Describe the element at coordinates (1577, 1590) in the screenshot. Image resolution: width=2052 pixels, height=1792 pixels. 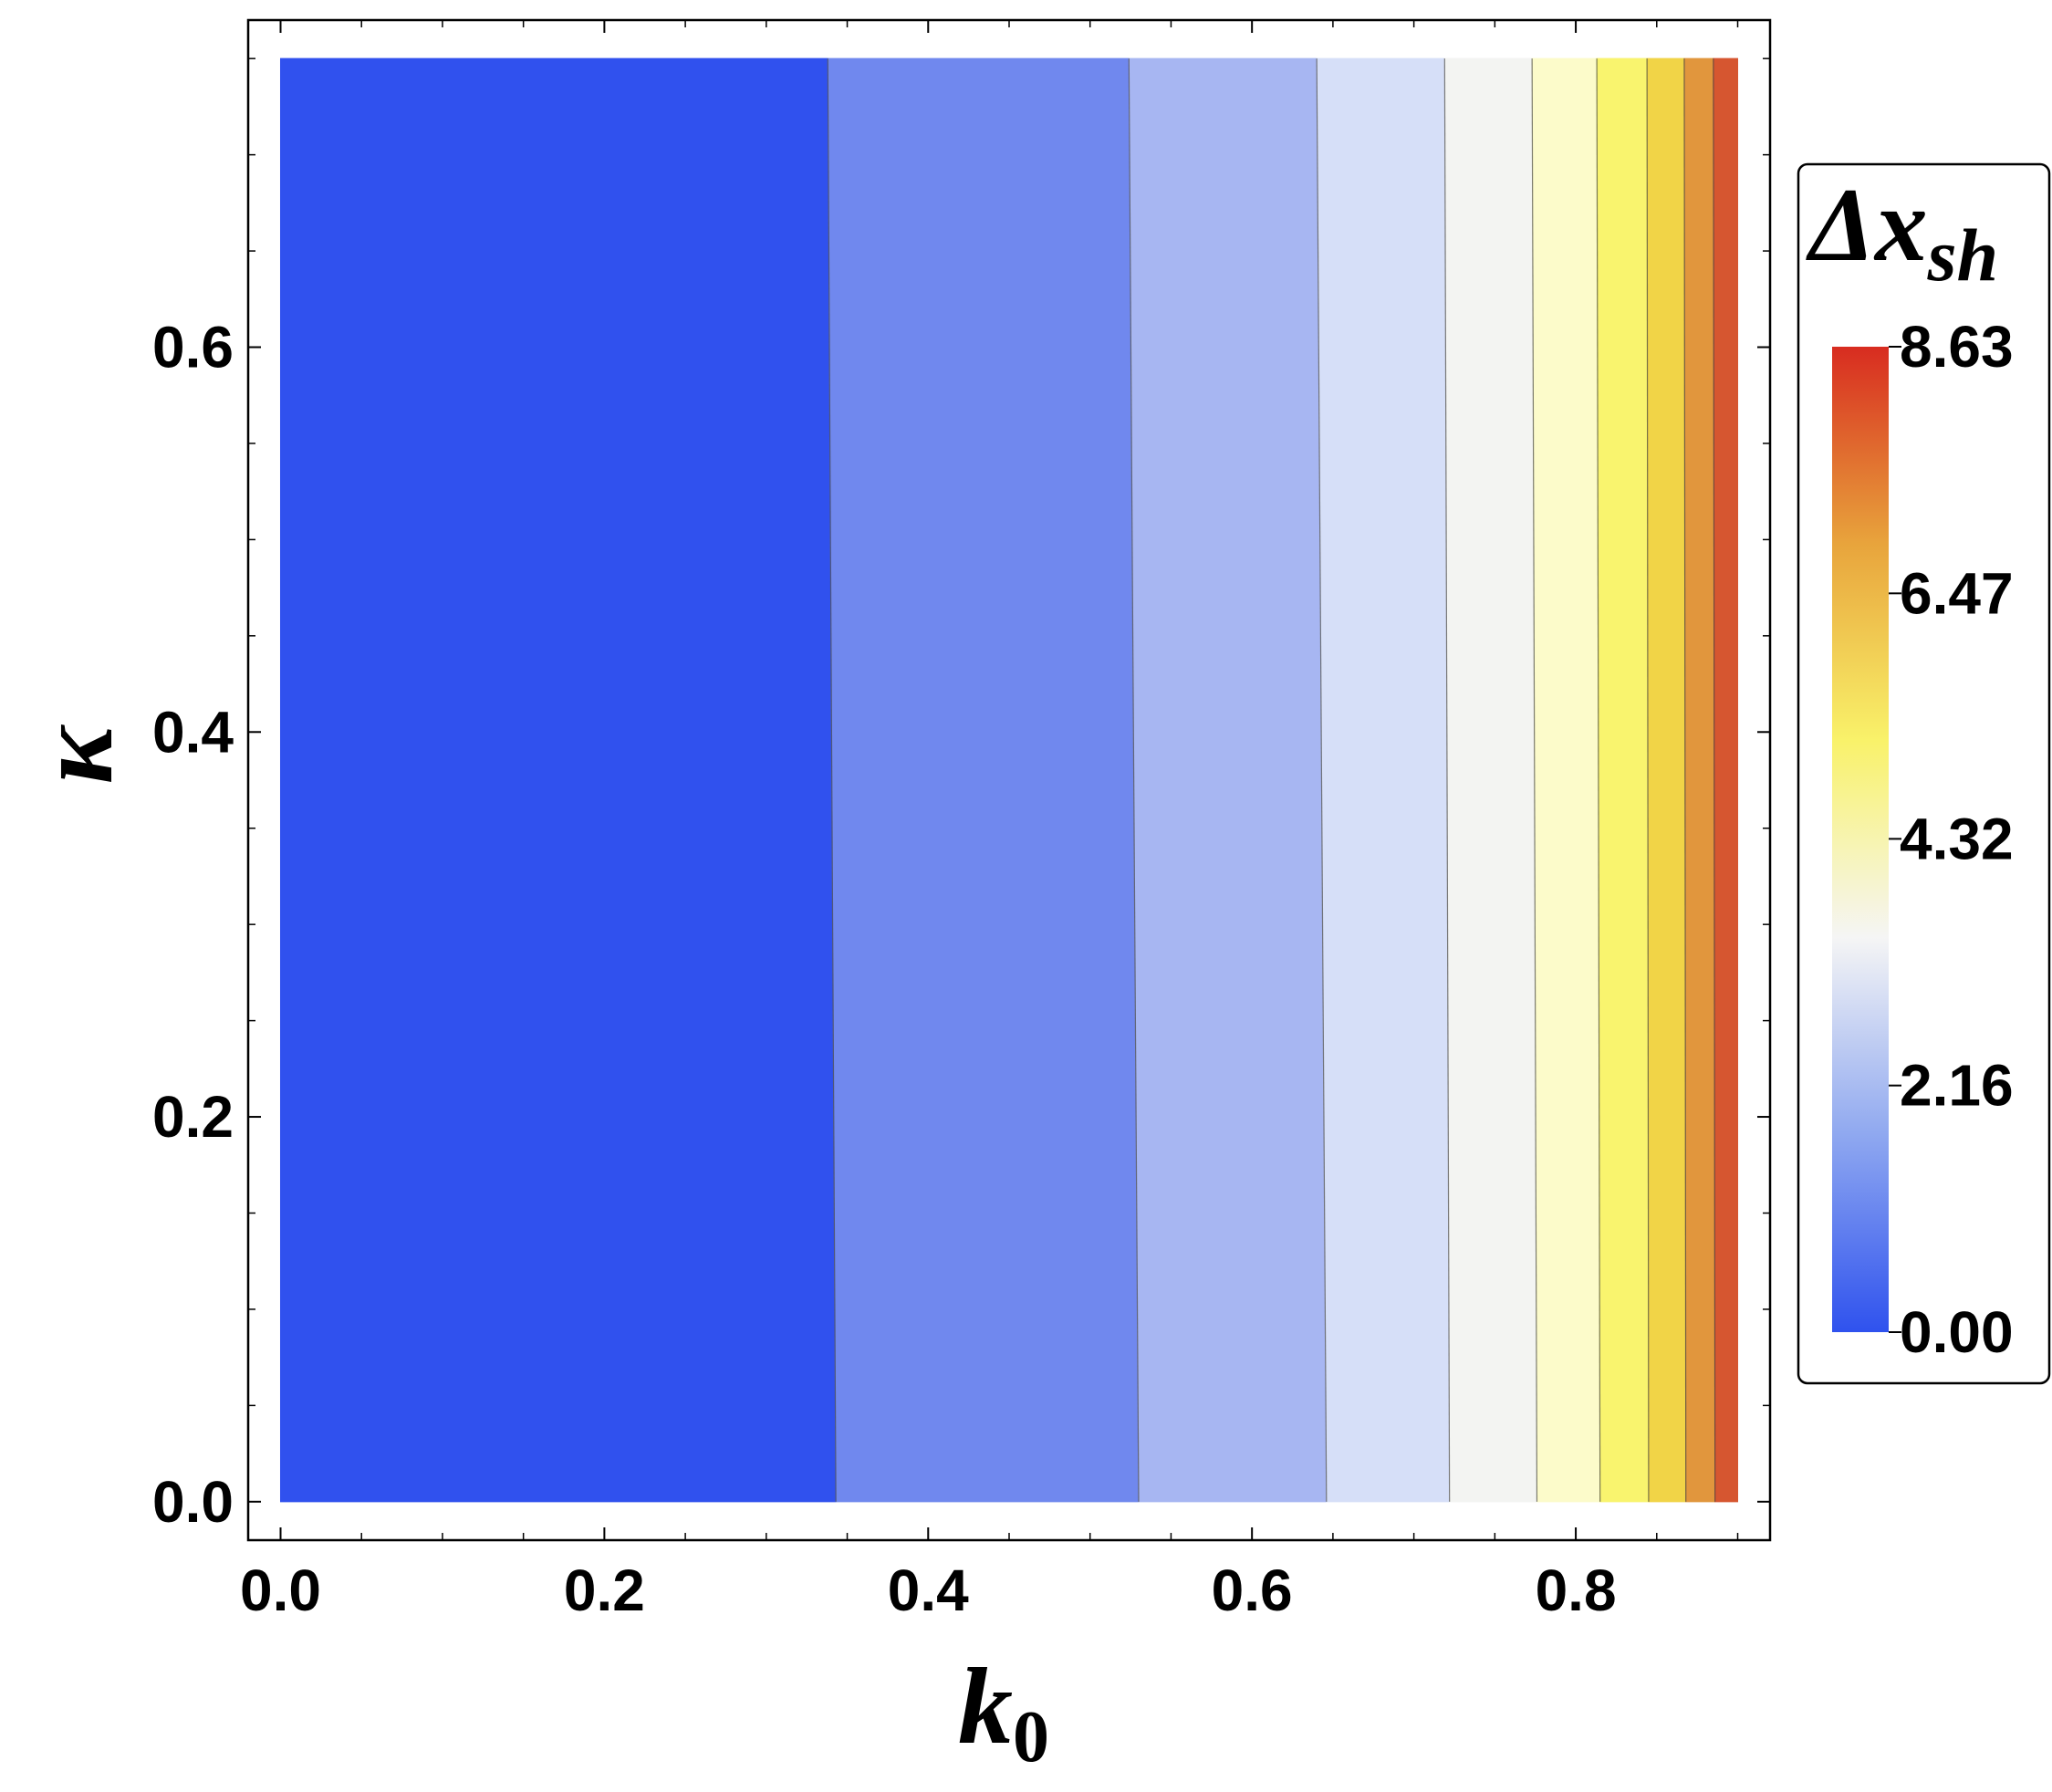
I see `x-tick-label: 0.8` at that location.